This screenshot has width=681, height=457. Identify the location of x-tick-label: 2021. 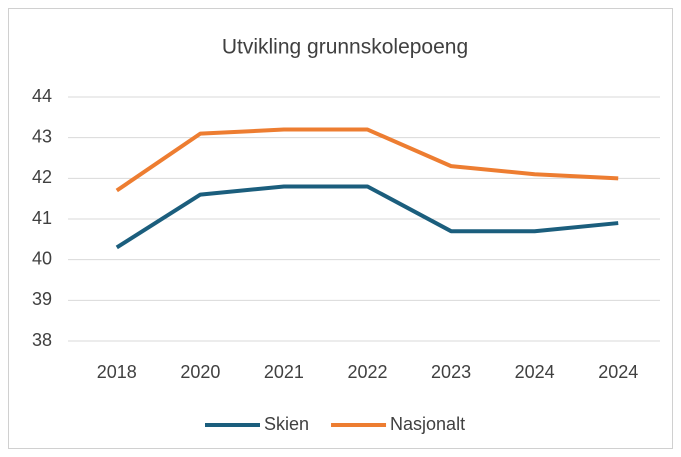
(284, 372).